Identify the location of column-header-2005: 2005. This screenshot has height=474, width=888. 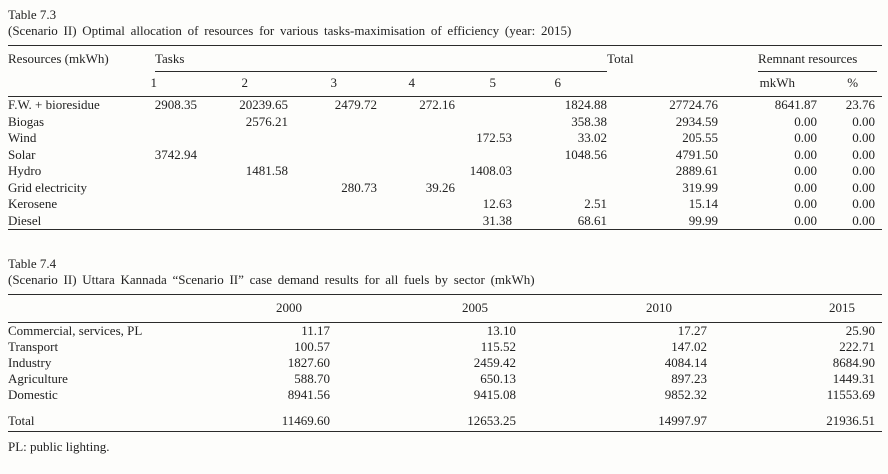
(431, 308).